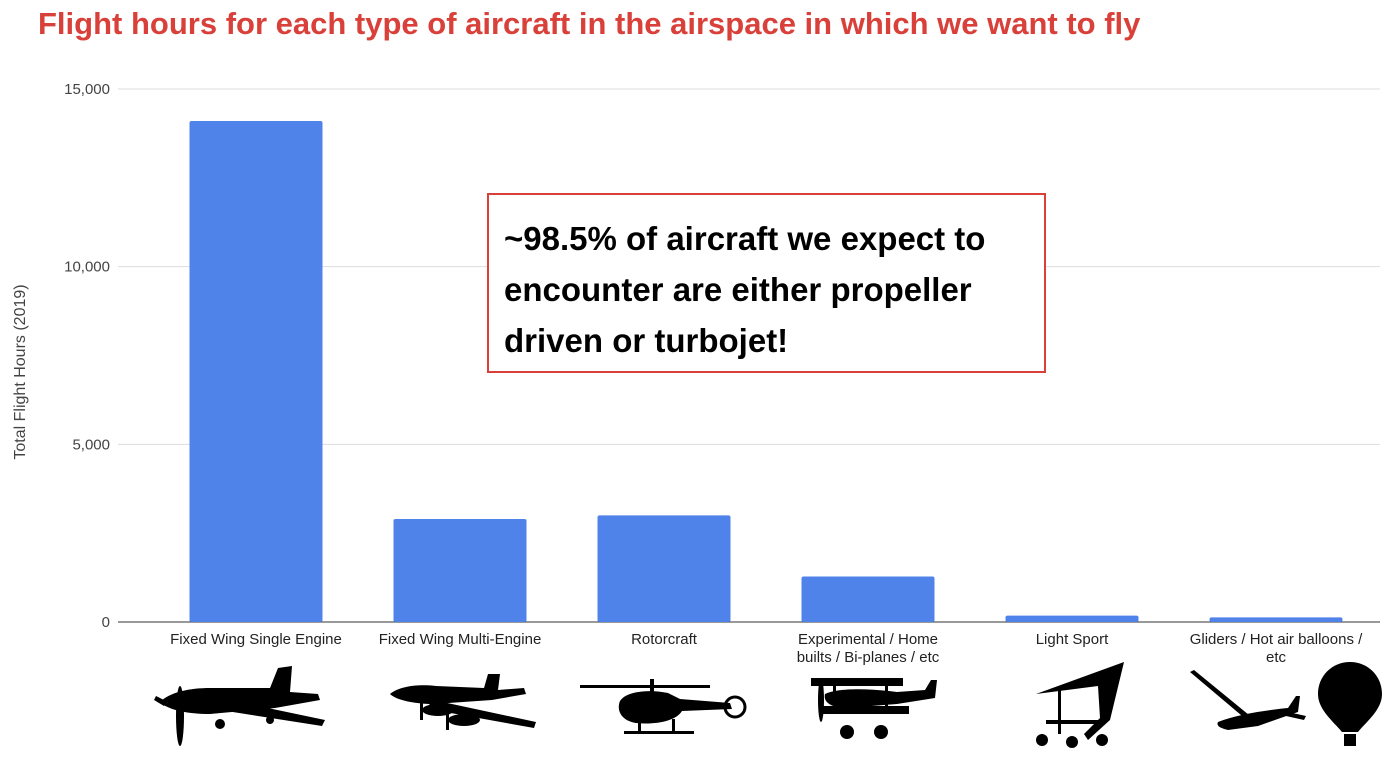 Image resolution: width=1400 pixels, height=773 pixels. What do you see at coordinates (663, 706) in the screenshot?
I see `helicopter-icon` at bounding box center [663, 706].